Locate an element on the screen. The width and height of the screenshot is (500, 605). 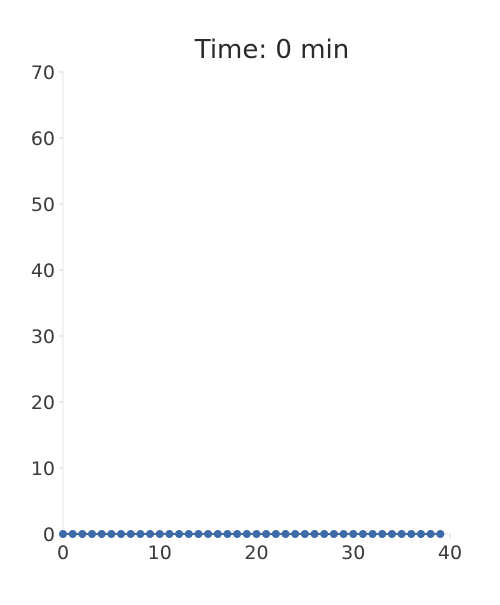
y-tick-label: 10 is located at coordinates (43, 469).